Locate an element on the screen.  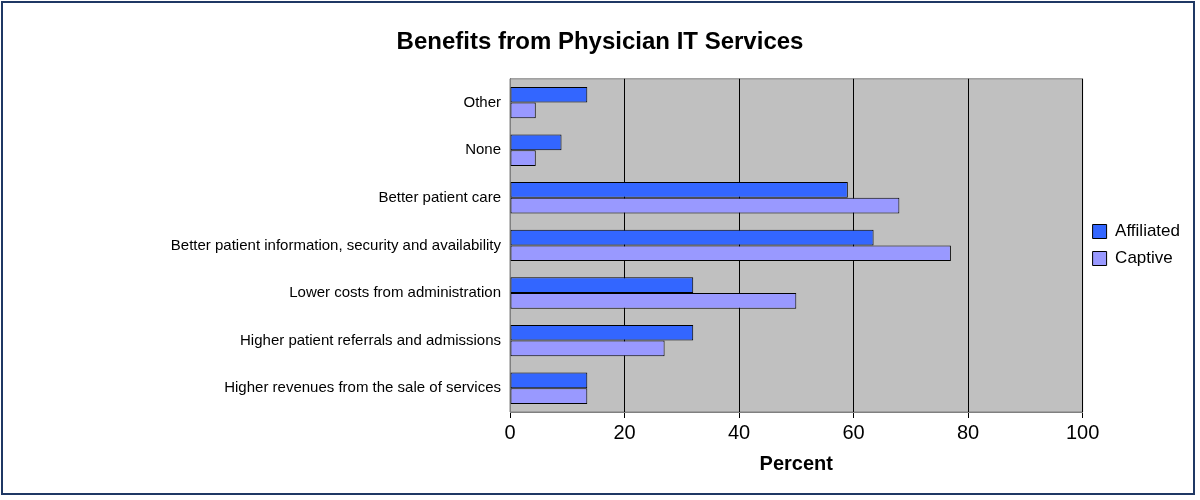
x-tick-label: 60 is located at coordinates (853, 431).